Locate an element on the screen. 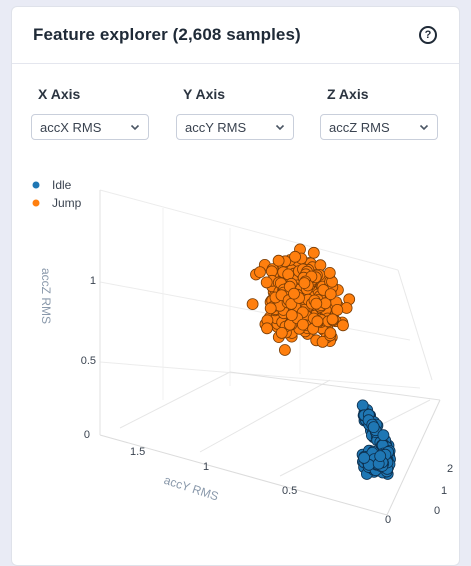 The image size is (471, 566). x-axis-select: accX RMS is located at coordinates (90, 127).